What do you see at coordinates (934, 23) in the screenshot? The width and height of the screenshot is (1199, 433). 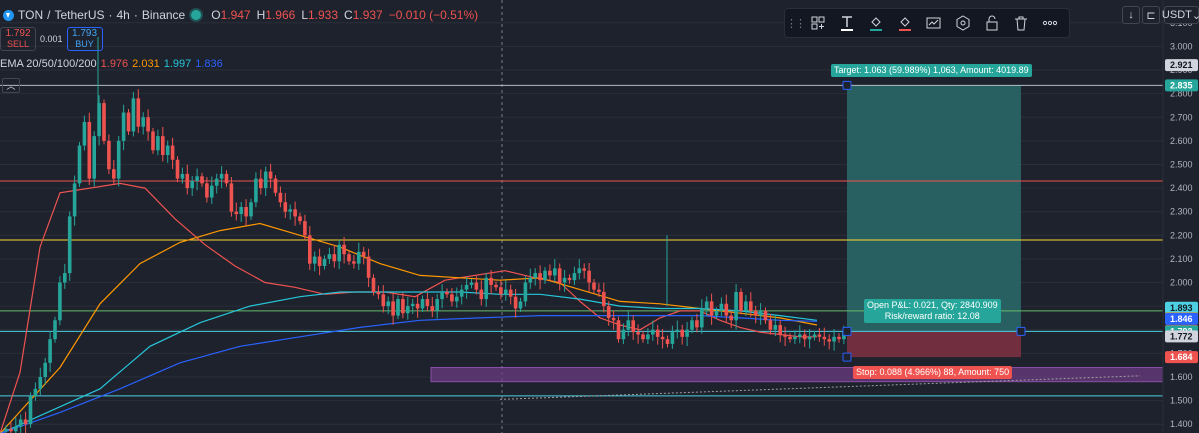 I see `chart-settings-icon` at bounding box center [934, 23].